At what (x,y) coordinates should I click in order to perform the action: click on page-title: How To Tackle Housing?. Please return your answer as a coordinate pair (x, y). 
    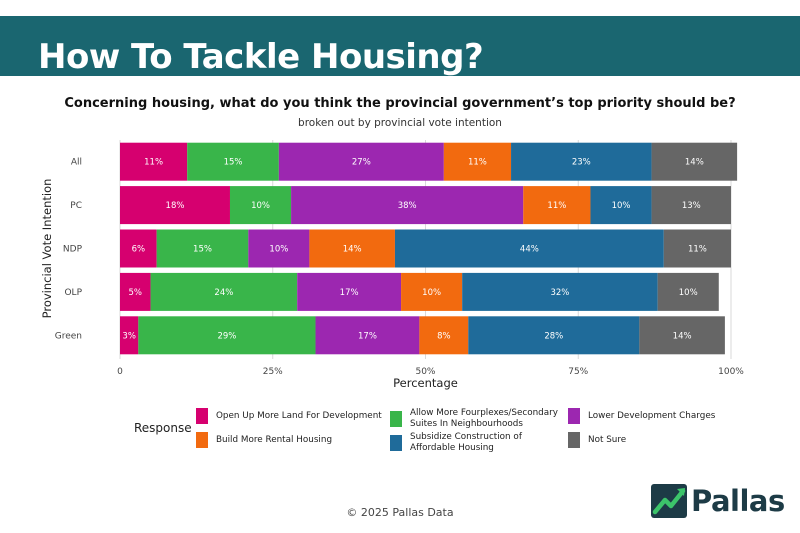
    Looking at the image, I should click on (261, 57).